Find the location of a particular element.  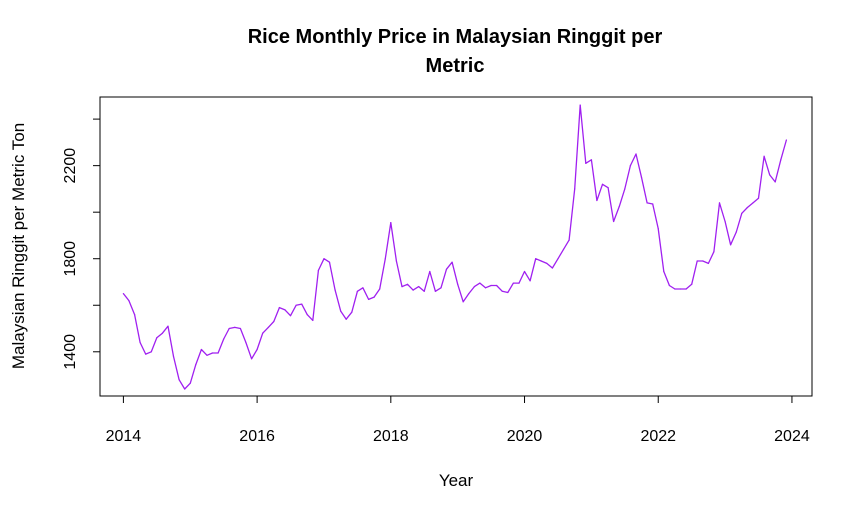

x-axis-label: Year is located at coordinates (456, 480).